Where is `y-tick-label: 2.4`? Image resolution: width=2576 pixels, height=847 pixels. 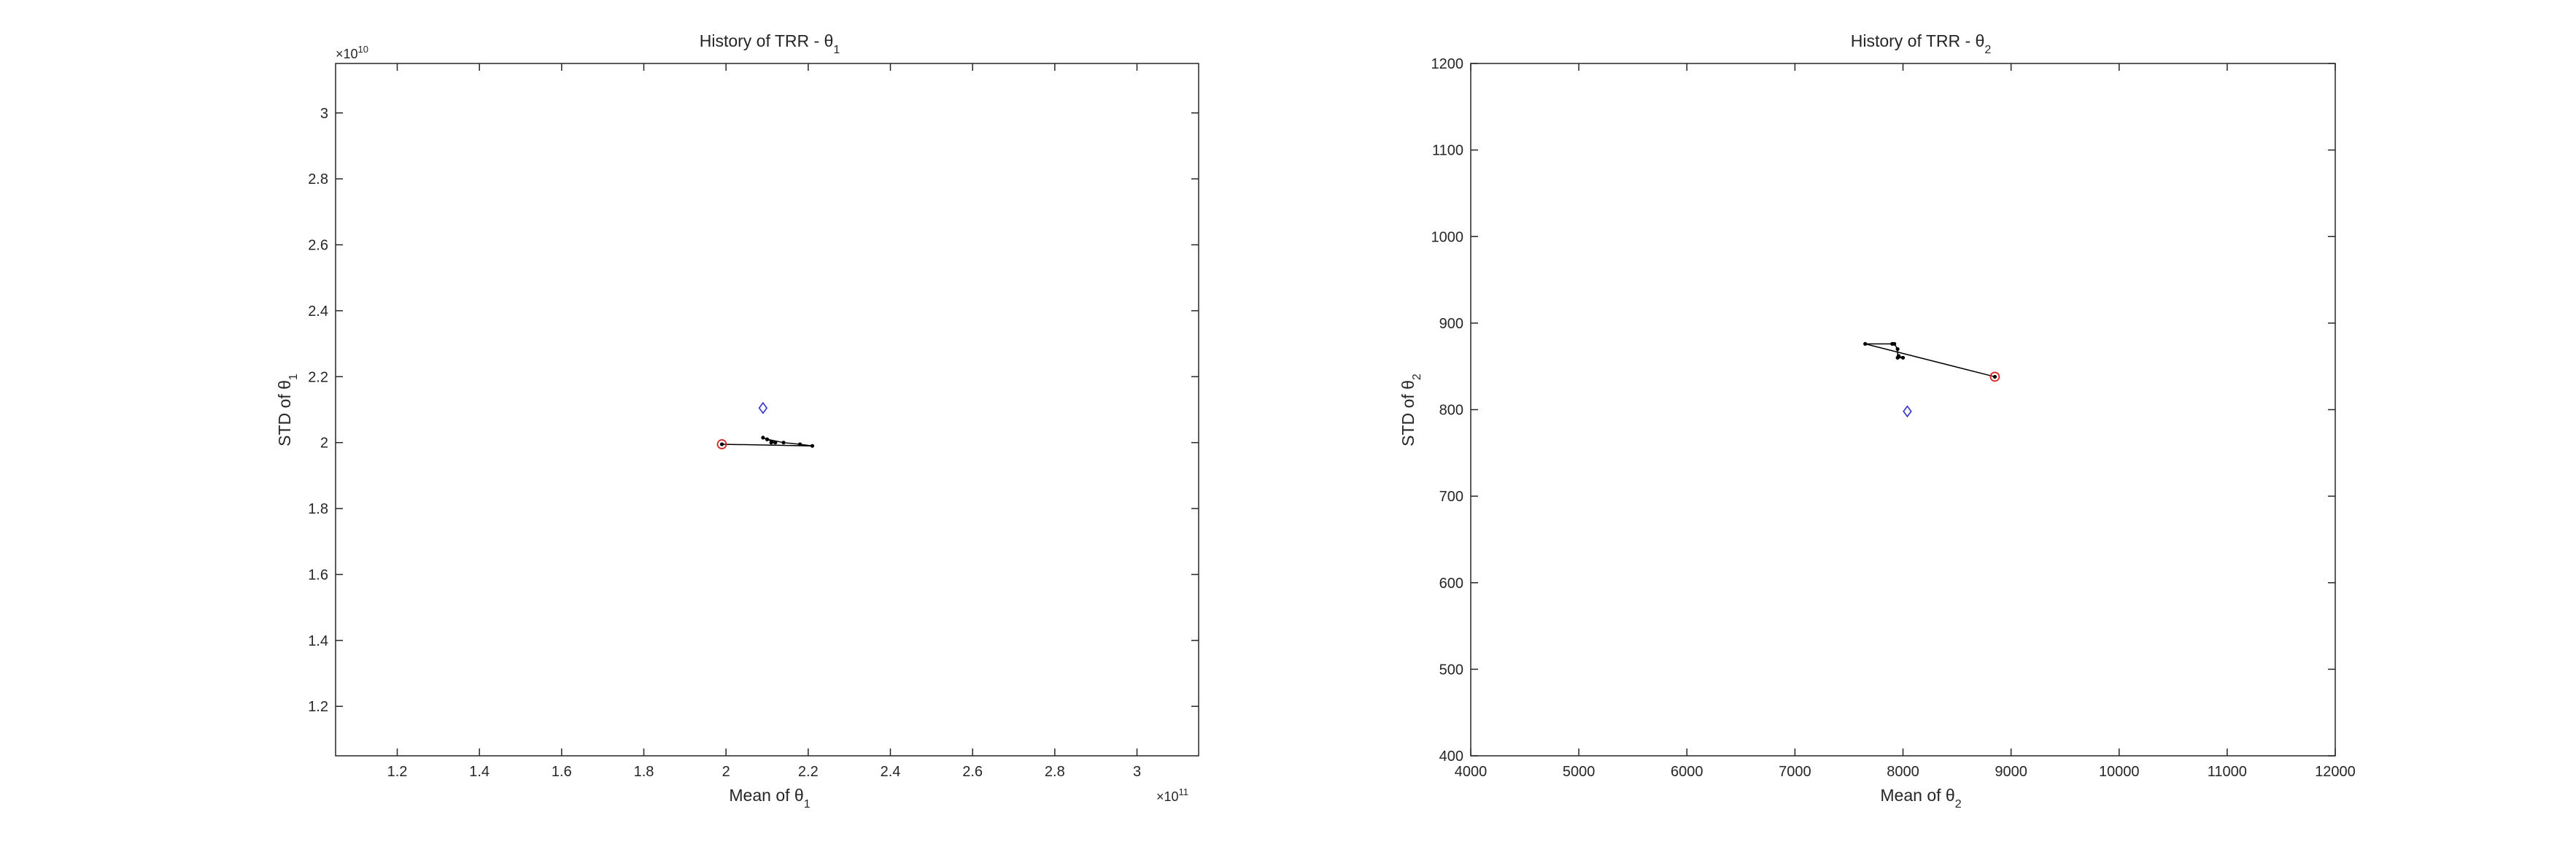 y-tick-label: 2.4 is located at coordinates (318, 311).